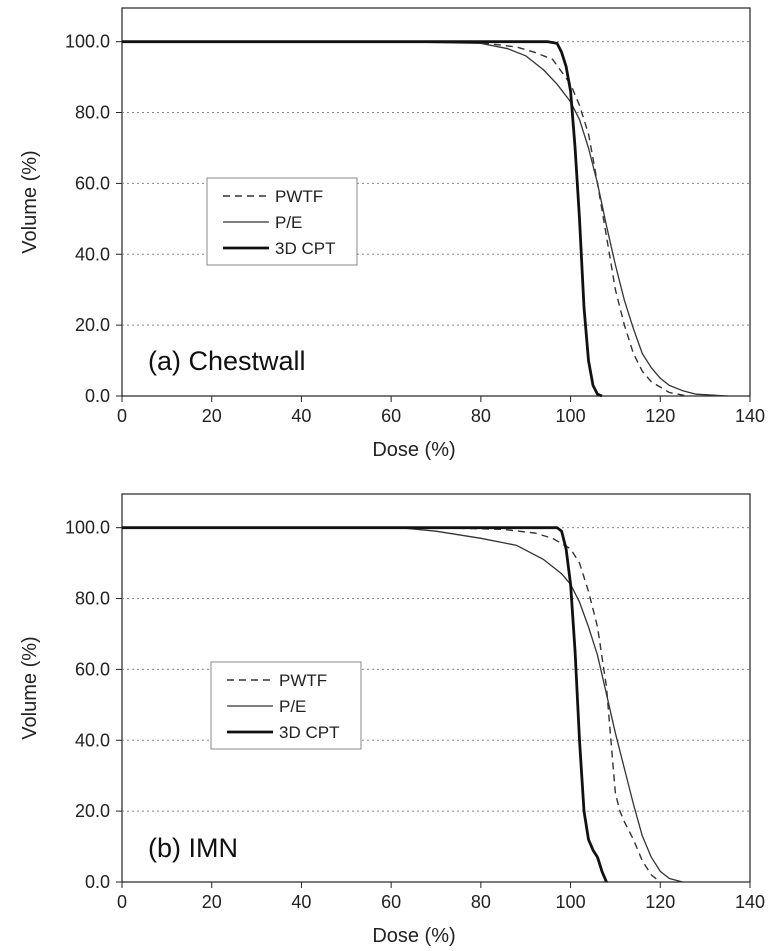  Describe the element at coordinates (227, 361) in the screenshot. I see `panel-annotation: (a) Chestwall` at that location.